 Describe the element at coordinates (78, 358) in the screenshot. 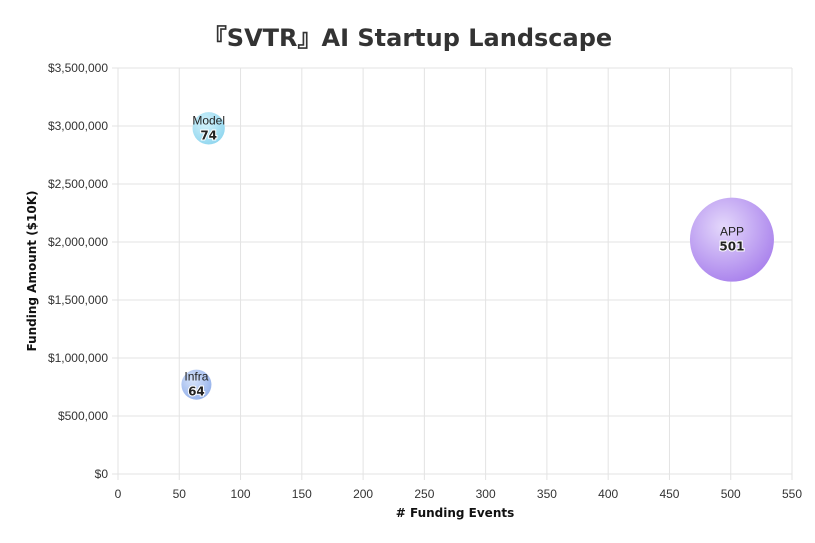

I see `y-tick-label: $1,000,000` at that location.